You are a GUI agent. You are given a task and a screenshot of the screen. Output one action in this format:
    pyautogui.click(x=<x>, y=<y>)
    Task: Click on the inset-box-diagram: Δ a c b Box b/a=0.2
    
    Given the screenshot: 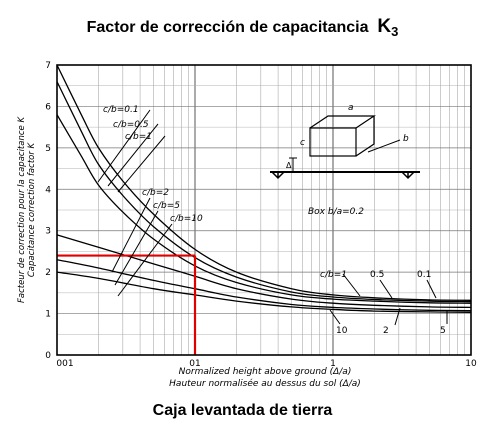 What is the action you would take?
    pyautogui.click(x=345, y=160)
    